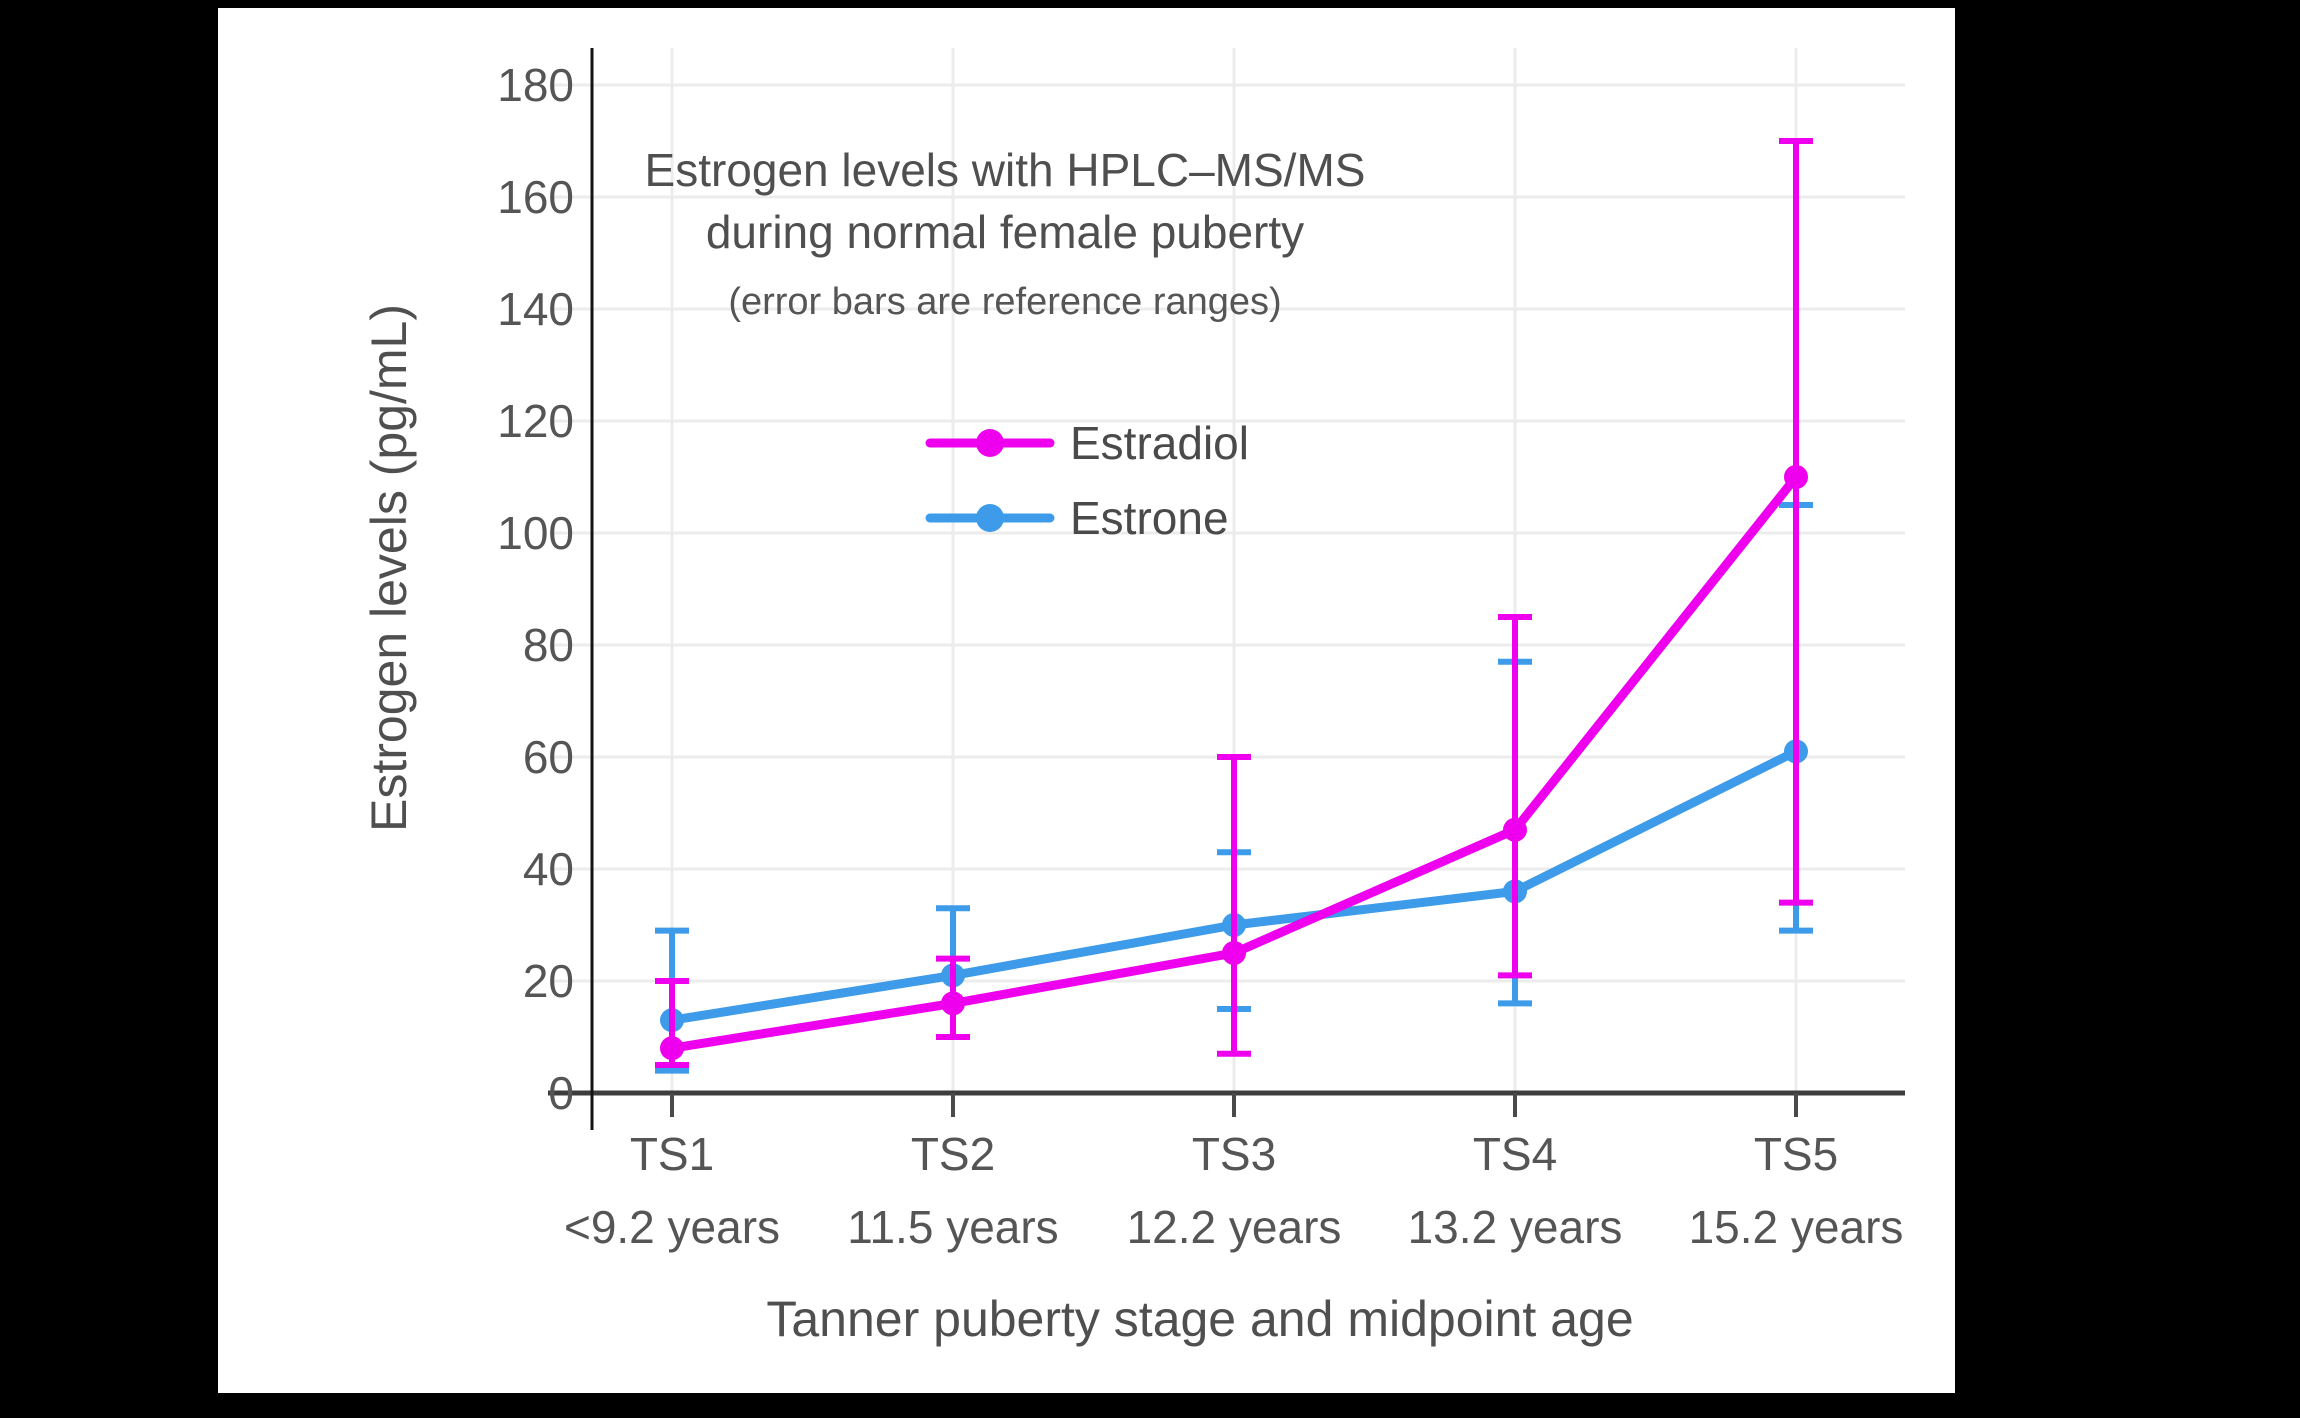  I want to click on x-tick-stage-label: TS2, so click(953, 1154).